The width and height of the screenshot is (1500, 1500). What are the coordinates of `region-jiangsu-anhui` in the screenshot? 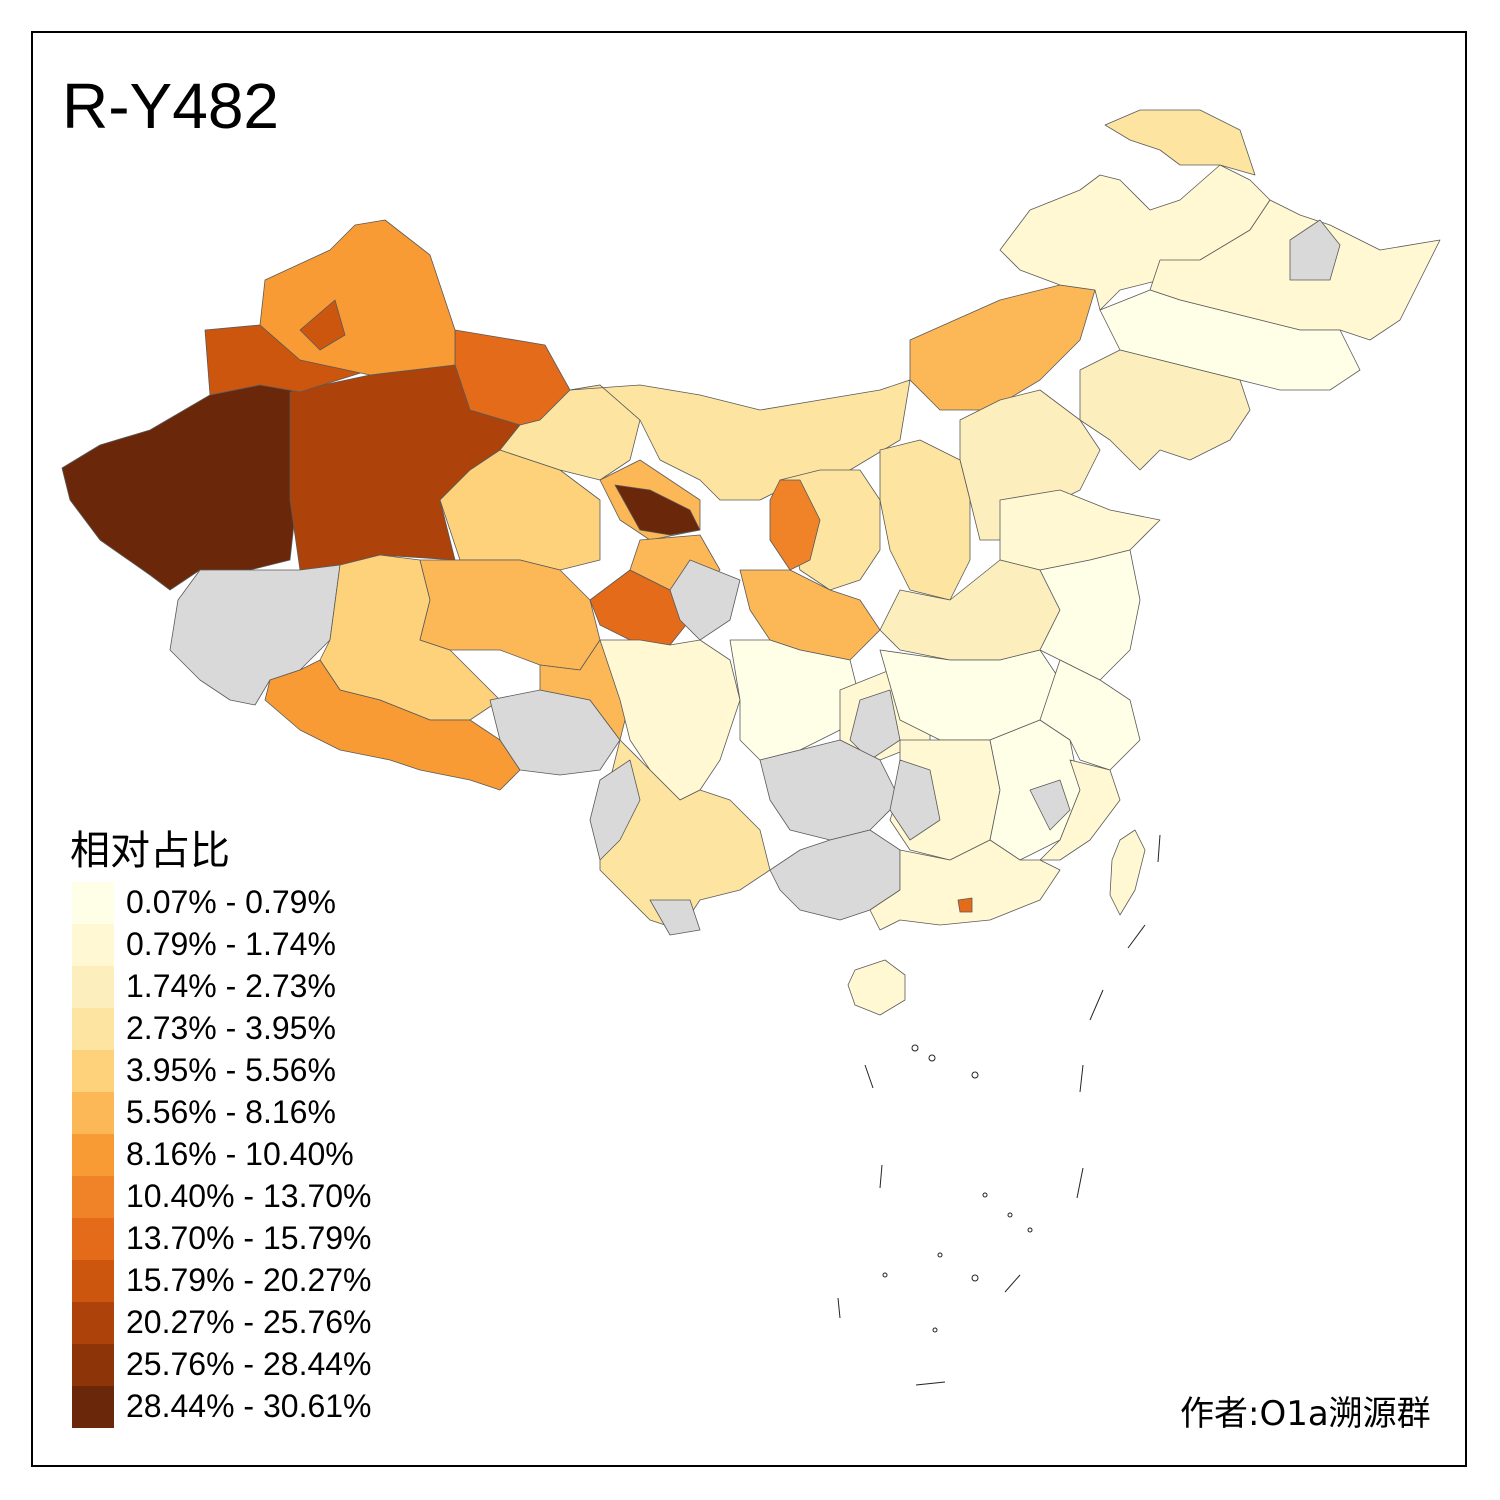 It's located at (1090, 615).